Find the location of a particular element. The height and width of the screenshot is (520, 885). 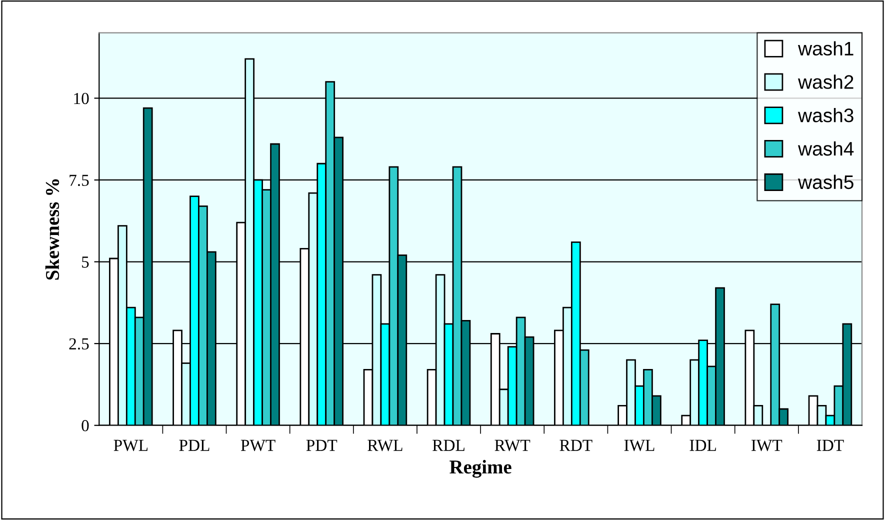

y-tick-label: 5 is located at coordinates (85, 262).